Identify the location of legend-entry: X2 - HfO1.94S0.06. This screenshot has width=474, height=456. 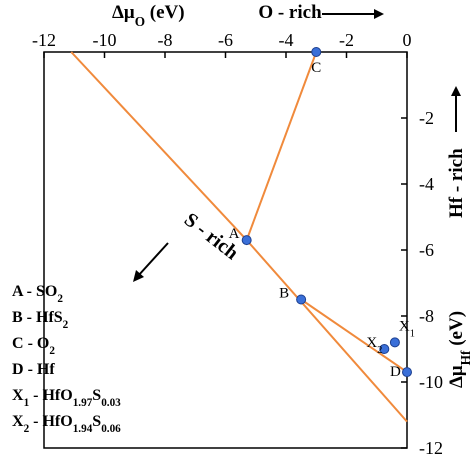
(66, 424).